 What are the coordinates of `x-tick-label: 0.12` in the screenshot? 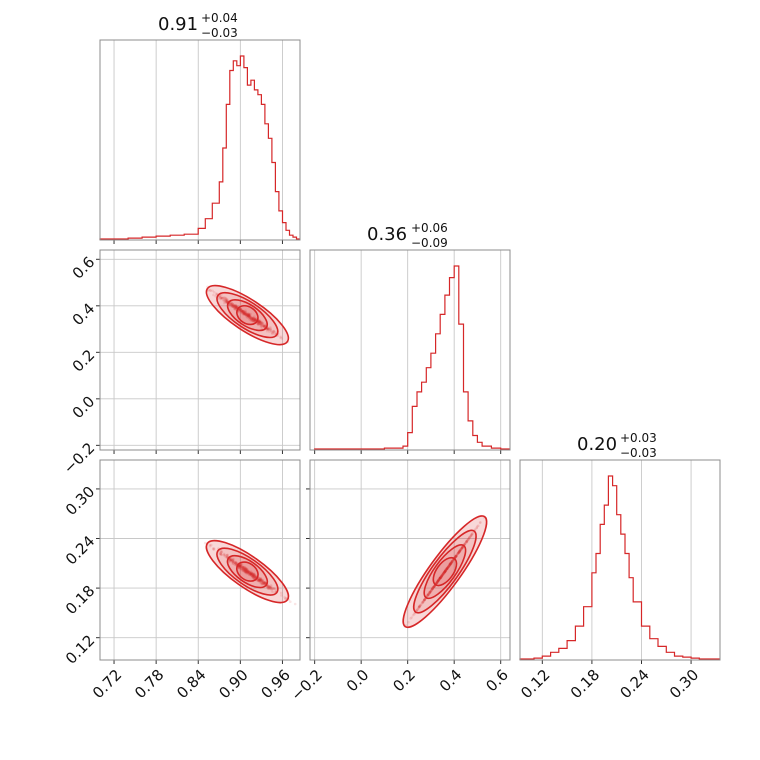 It's located at (535, 684).